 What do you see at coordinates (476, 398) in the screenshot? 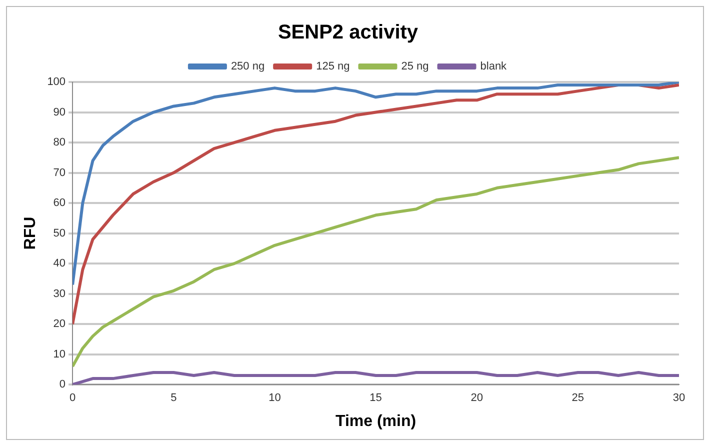
I see `x-tick-label: 20` at bounding box center [476, 398].